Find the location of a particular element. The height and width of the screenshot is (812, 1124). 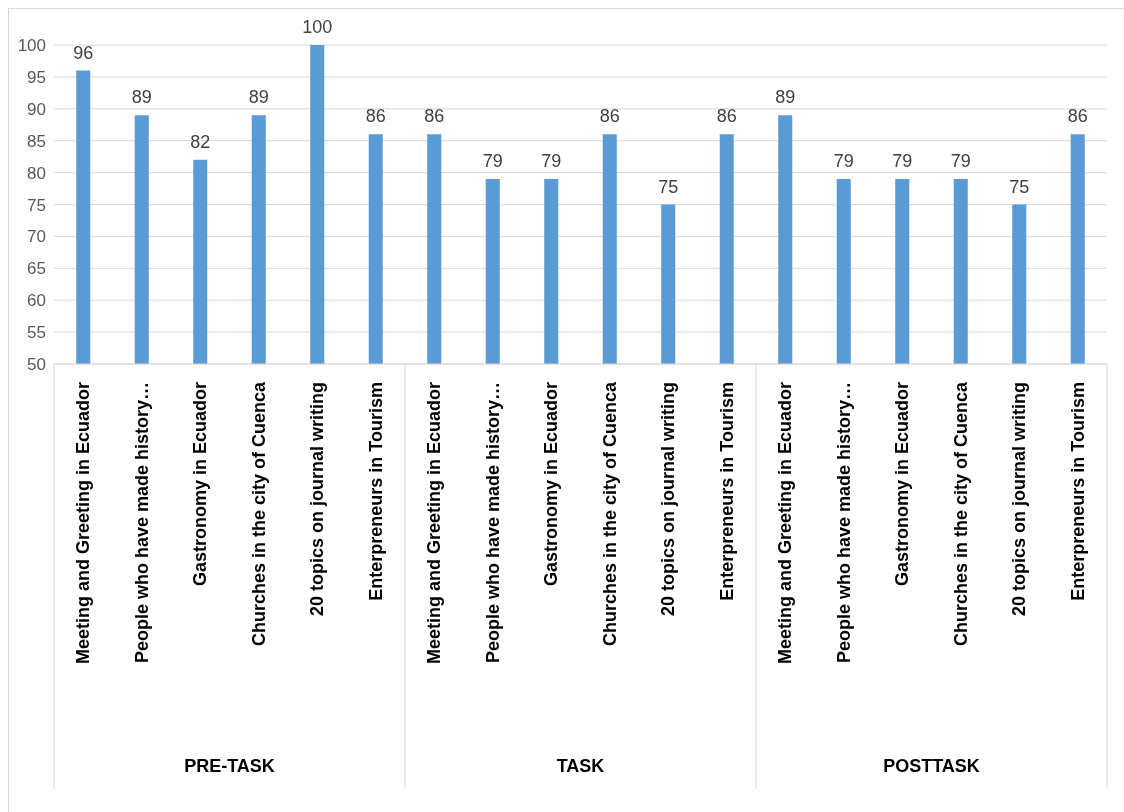

y-tick-label: 85 is located at coordinates (36, 141).